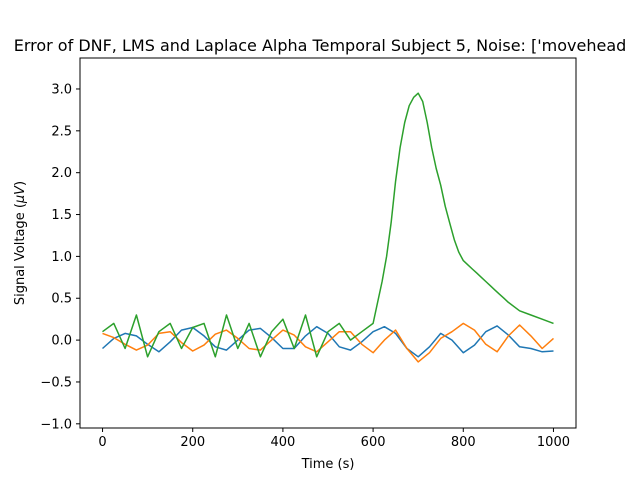 This screenshot has width=640, height=480. Describe the element at coordinates (61, 131) in the screenshot. I see `y-tick-label: 2.5` at that location.